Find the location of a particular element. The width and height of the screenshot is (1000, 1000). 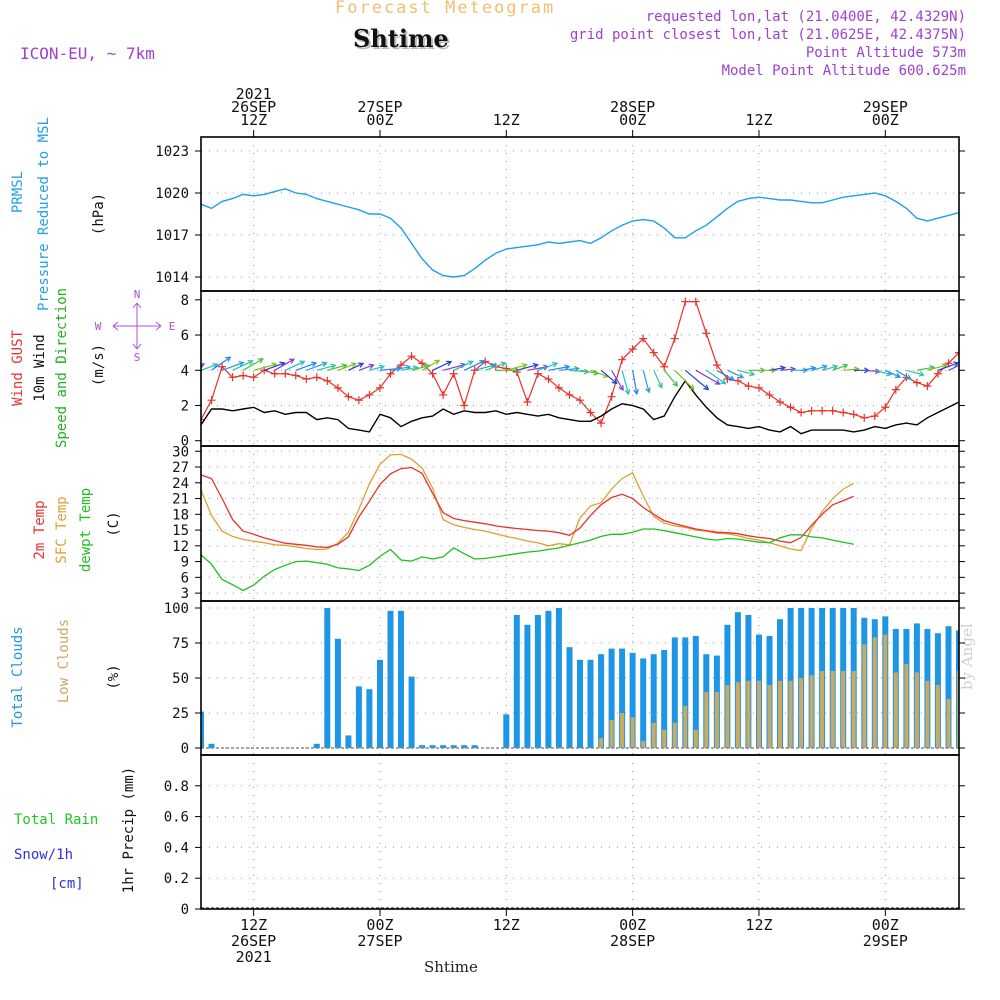

pressure-label-full: Pressure Reduced to MSL is located at coordinates (44, 214).